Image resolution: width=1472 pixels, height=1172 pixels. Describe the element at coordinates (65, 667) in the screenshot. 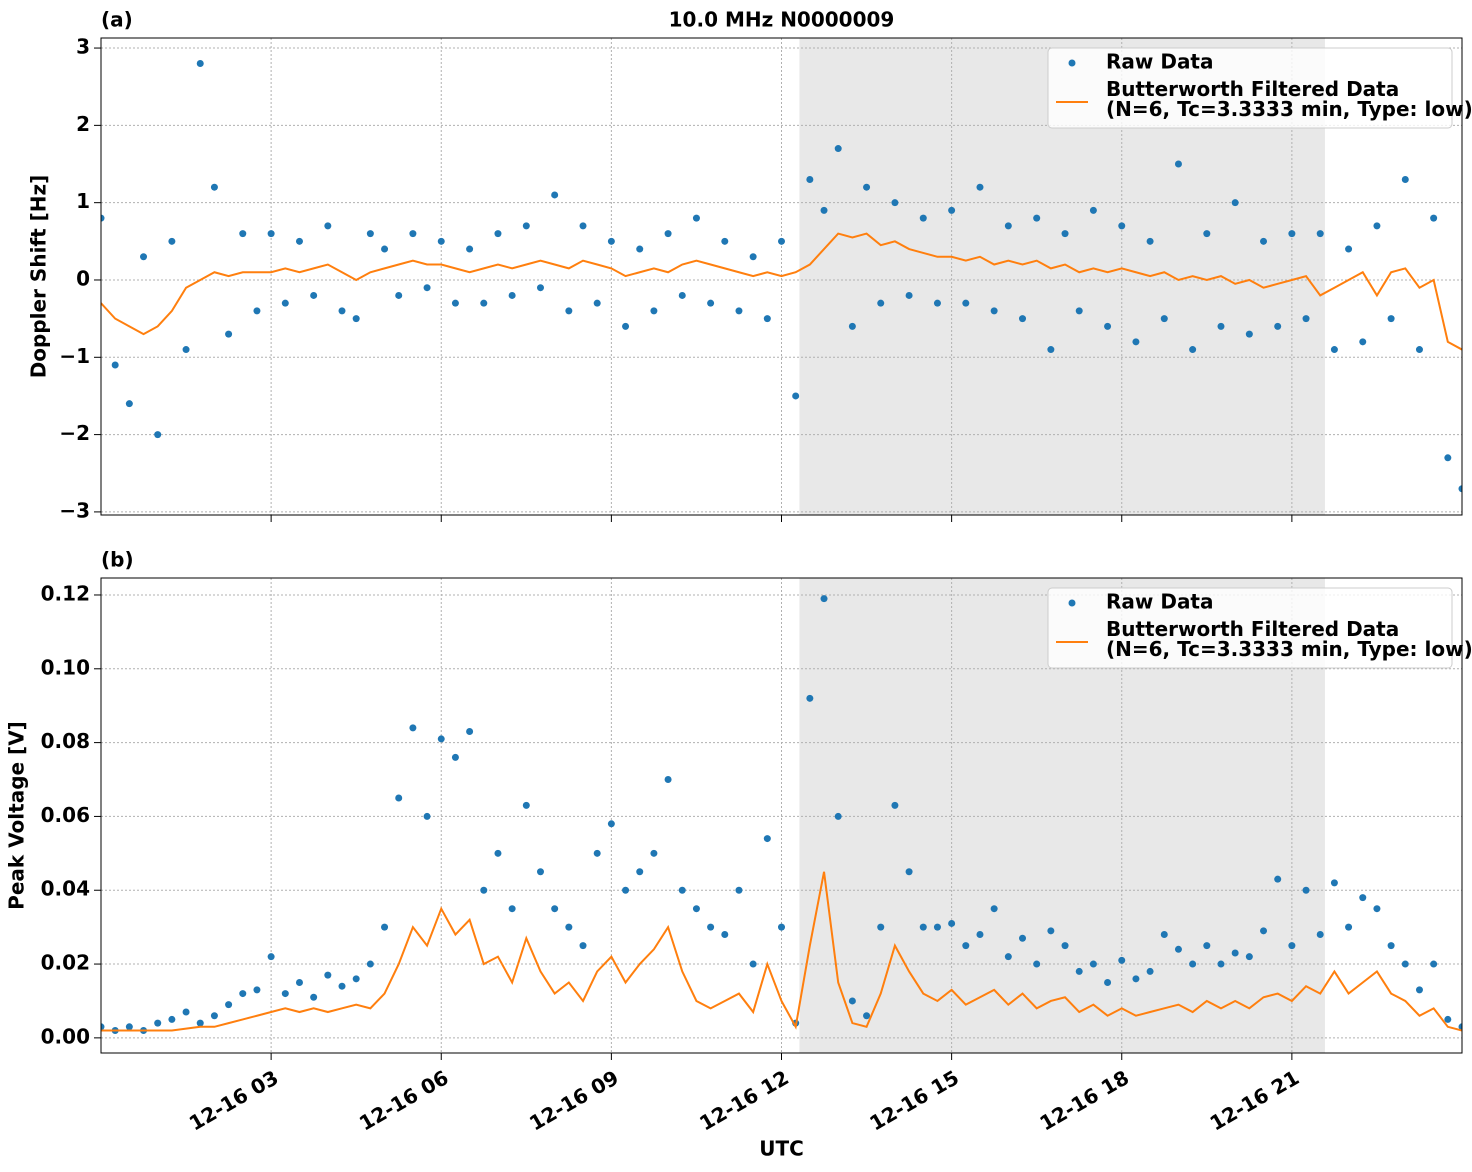

I see `y-tick-label: 0.10` at that location.